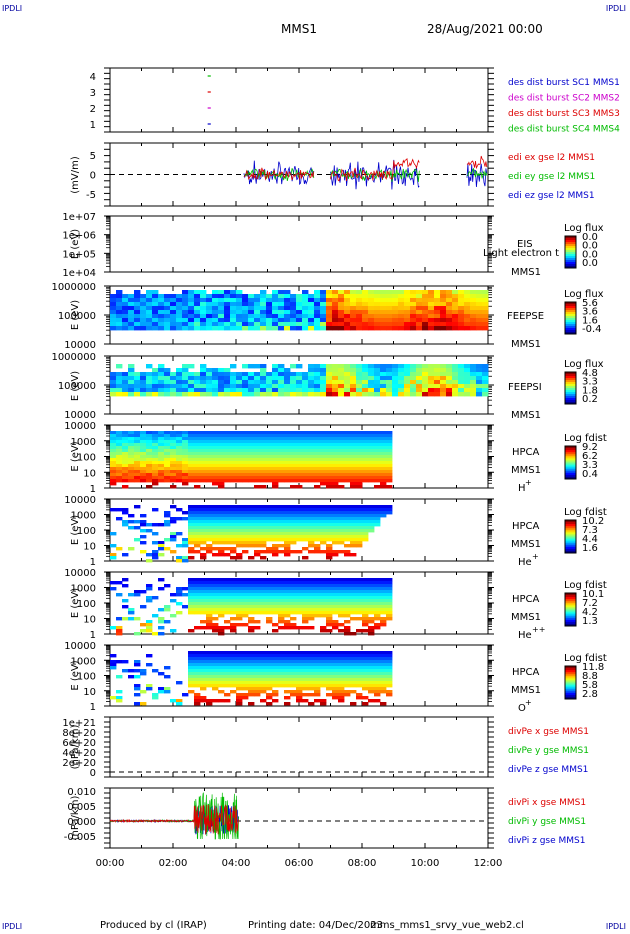 This screenshot has height=934, width=630. Describe the element at coordinates (570, 677) in the screenshot. I see `hpca-oplus-cbar-cell` at that location.